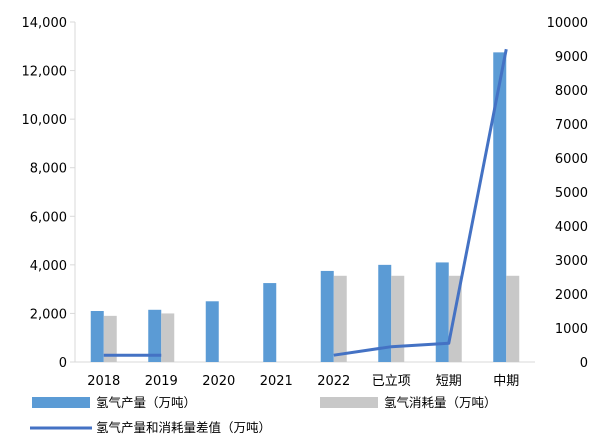 The width and height of the screenshot is (599, 443). Describe the element at coordinates (571, 227) in the screenshot. I see `right-y-tick-label: 4000` at that location.